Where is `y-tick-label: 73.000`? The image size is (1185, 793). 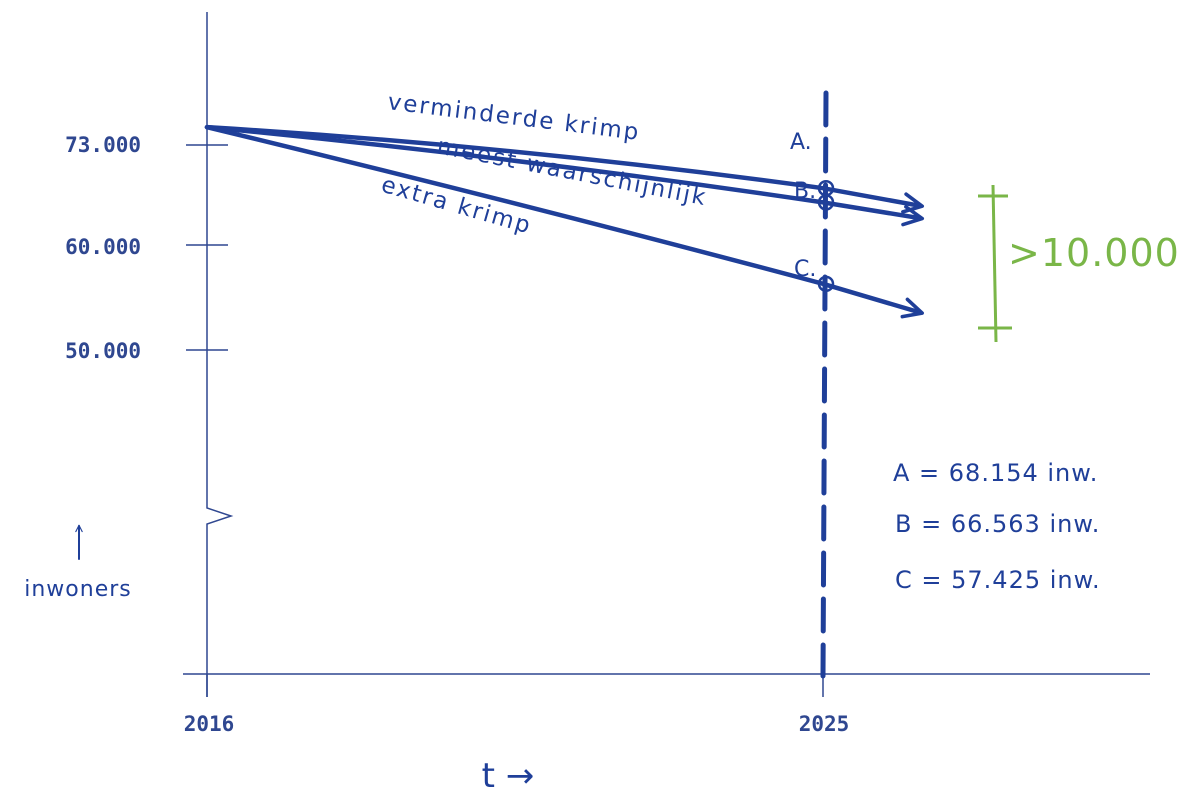 y-tick-label: 73.000 is located at coordinates (103, 145).